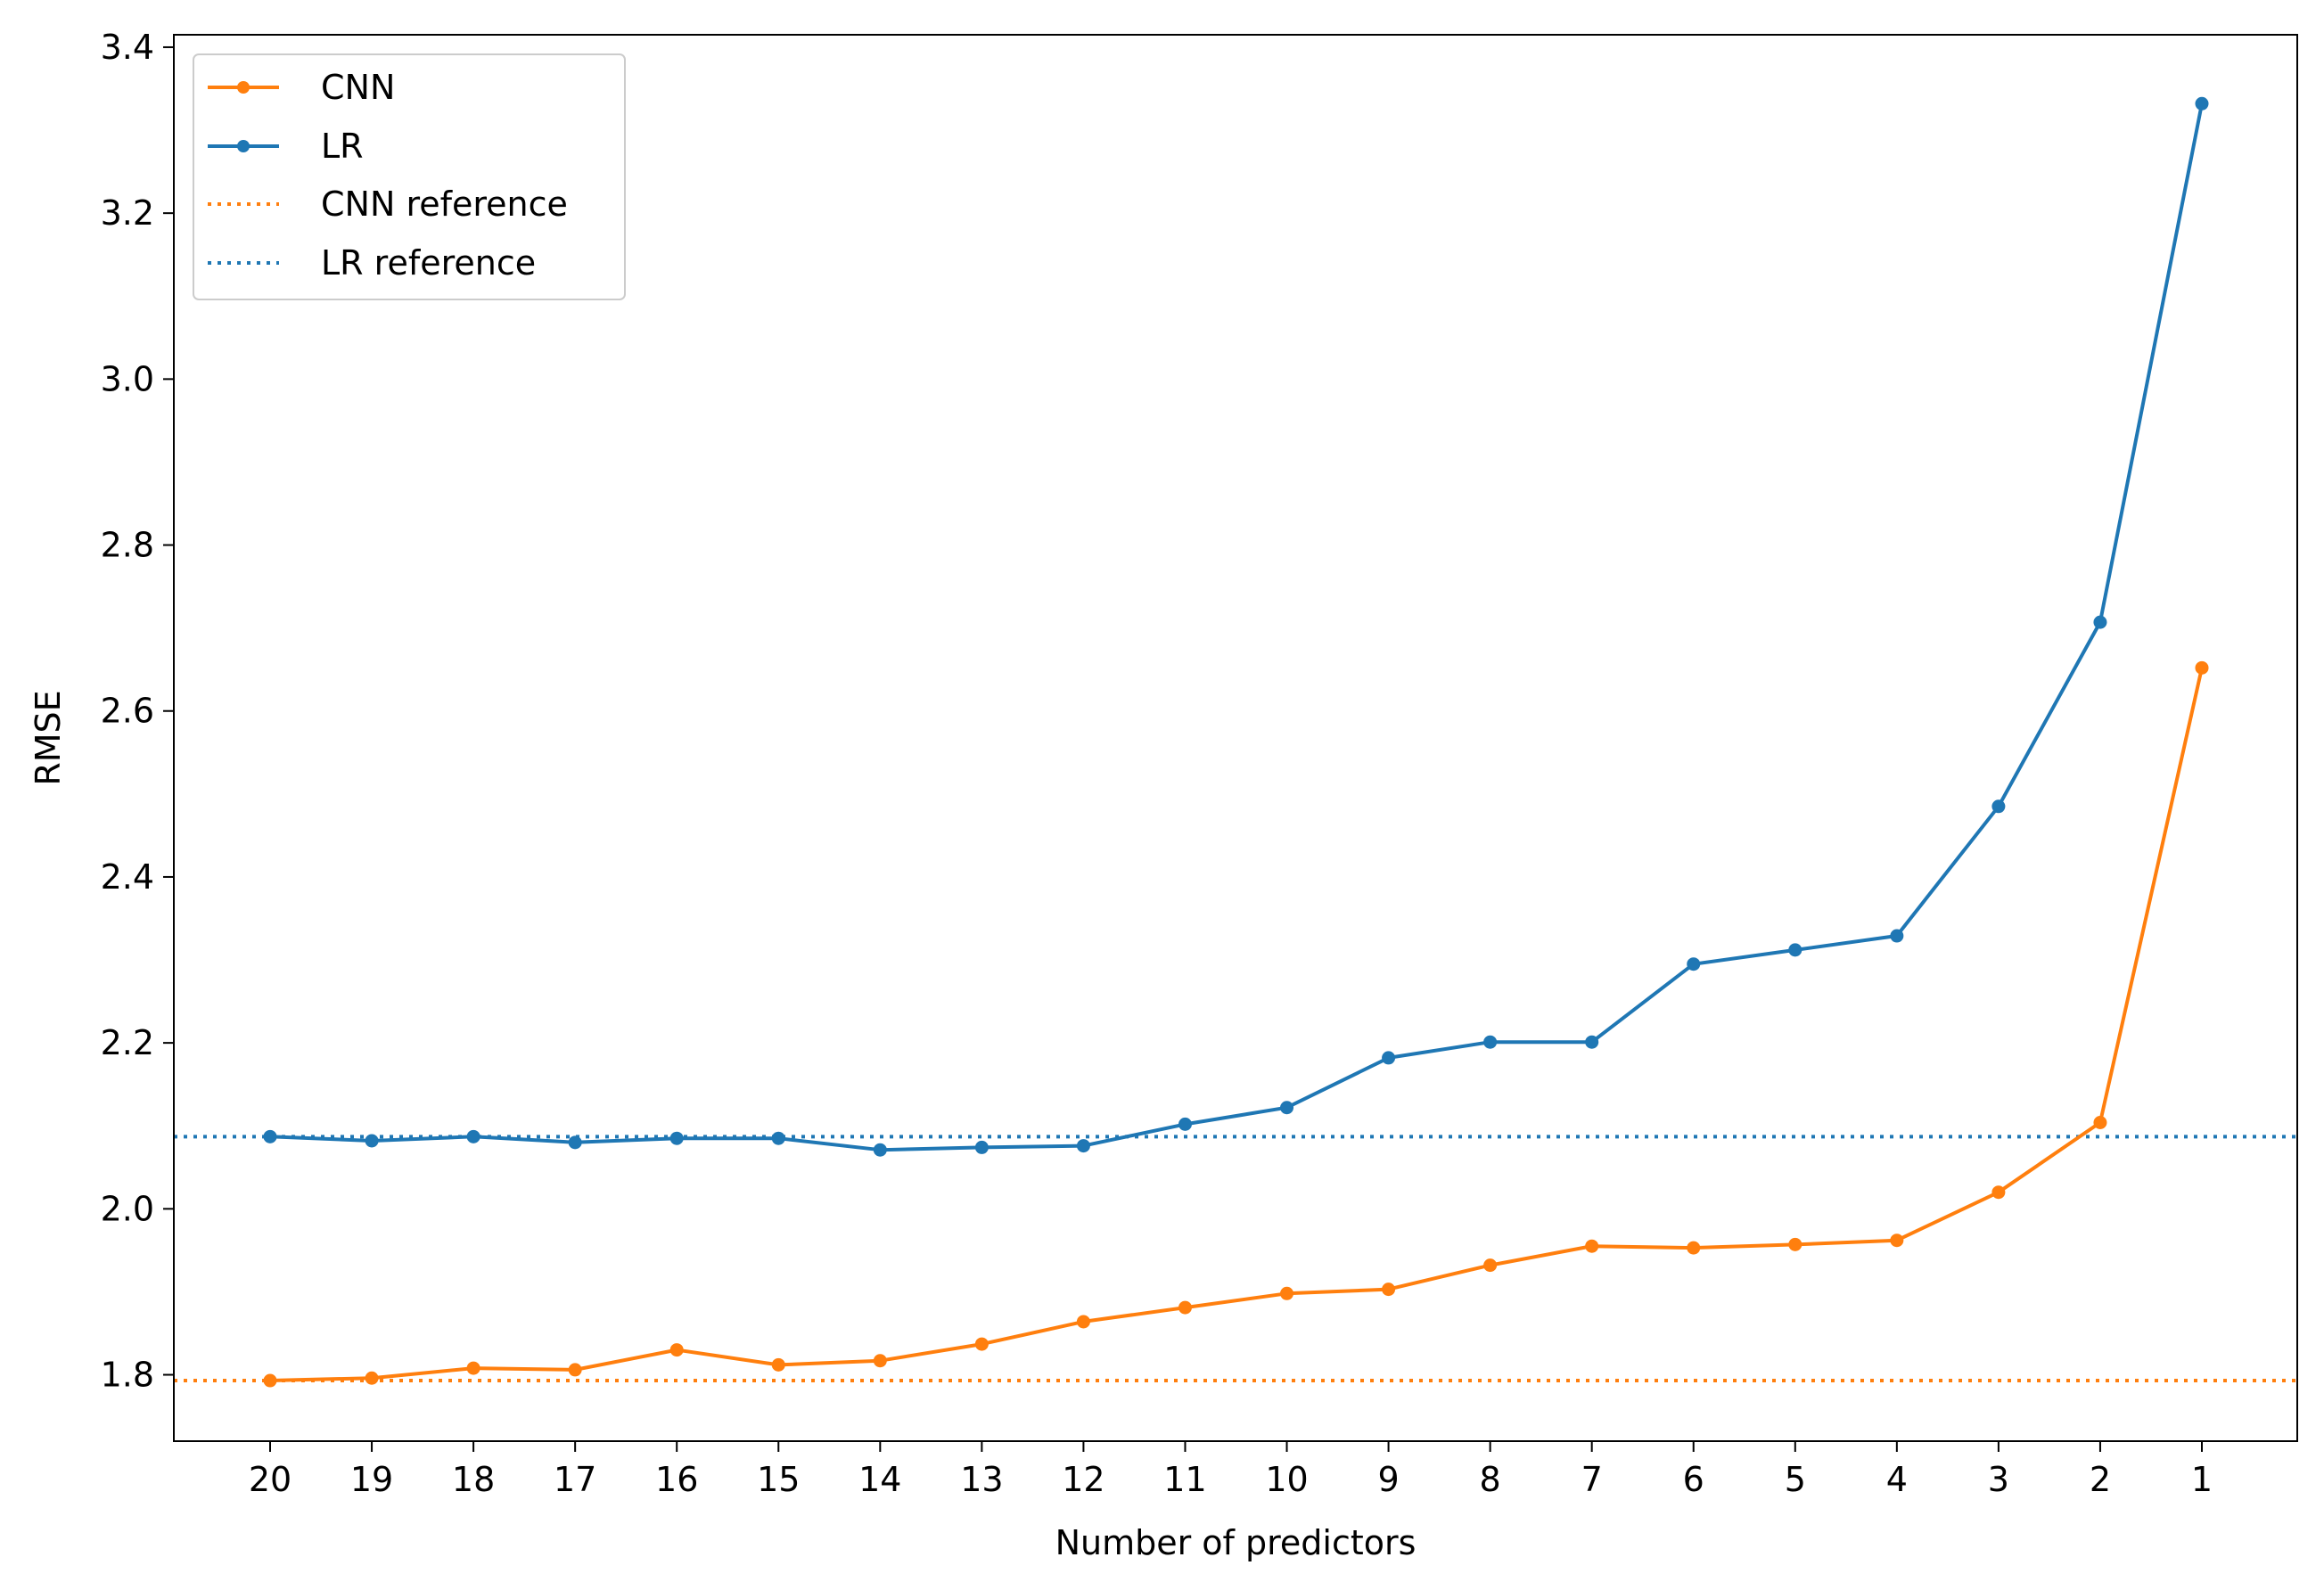  I want to click on y-axis-ticks: 1.8 2.0 2.2 2.4 2.6 2.8 3.0 3.2 3.4, so click(137, 711).